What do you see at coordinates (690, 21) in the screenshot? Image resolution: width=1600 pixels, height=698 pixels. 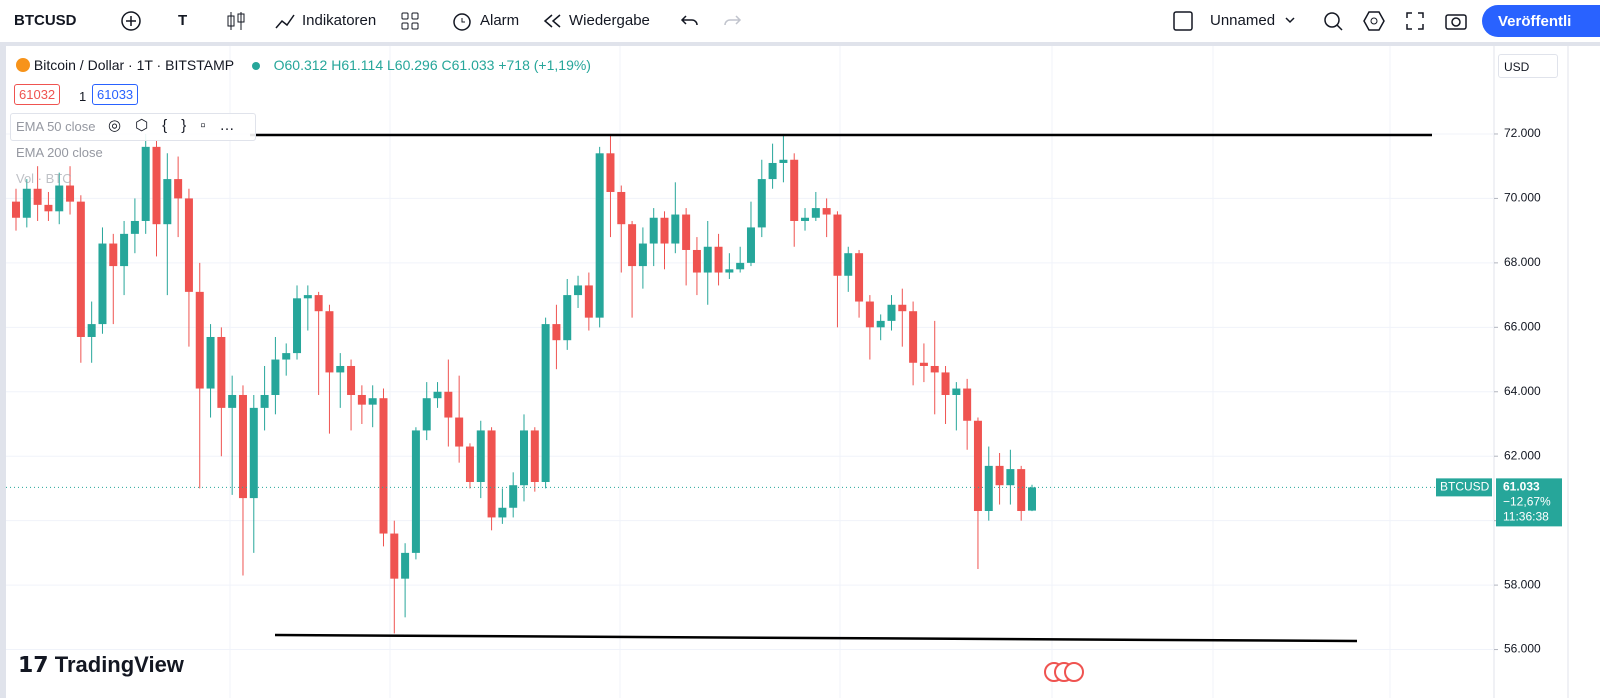 I see `undo-icon` at bounding box center [690, 21].